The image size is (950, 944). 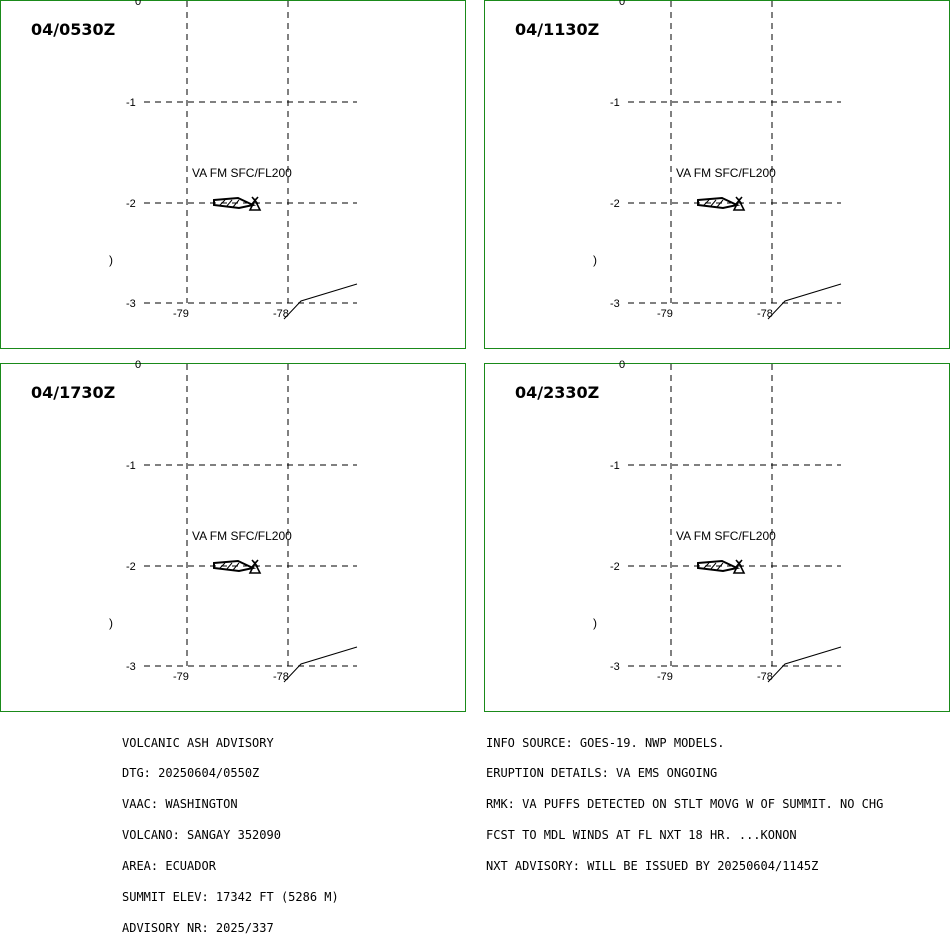 What do you see at coordinates (73, 392) in the screenshot?
I see `forecast-time: 04/1730Z` at bounding box center [73, 392].